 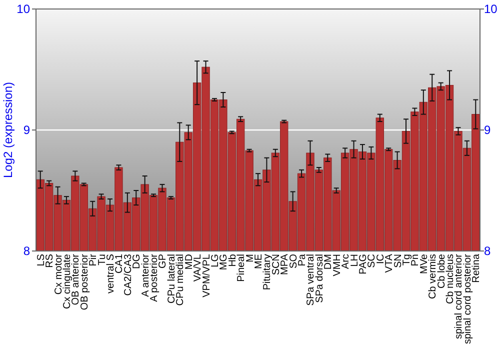 I want to click on x-tick-label: CA2/CA3, so click(x=128, y=275).